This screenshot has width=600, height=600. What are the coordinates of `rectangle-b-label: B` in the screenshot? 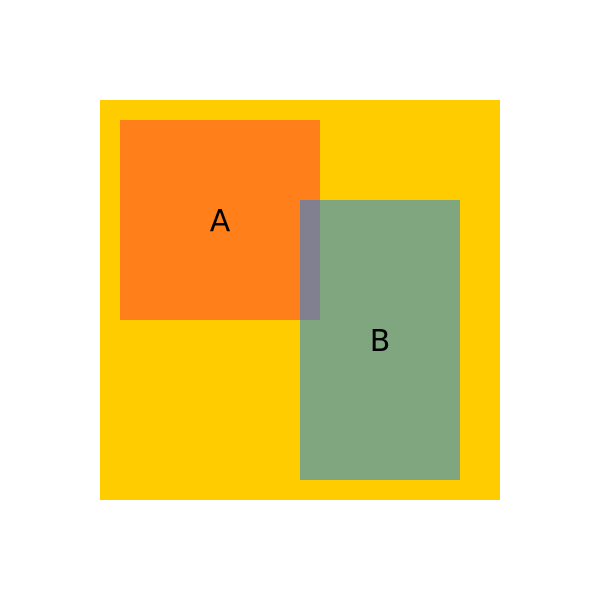 It's located at (380, 341).